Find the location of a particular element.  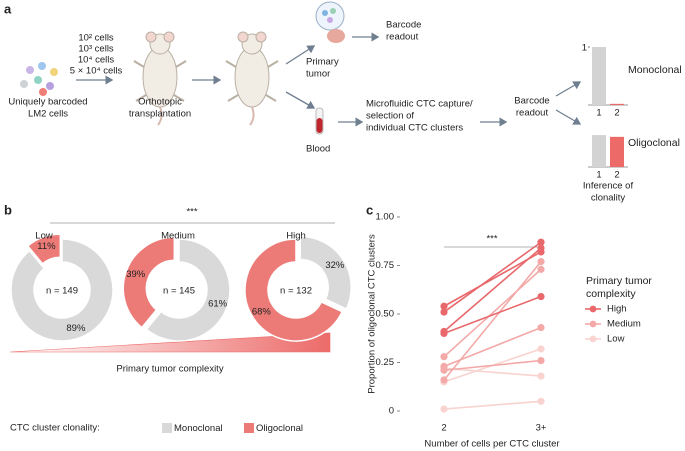

chart-title: Medium is located at coordinates (178, 236).